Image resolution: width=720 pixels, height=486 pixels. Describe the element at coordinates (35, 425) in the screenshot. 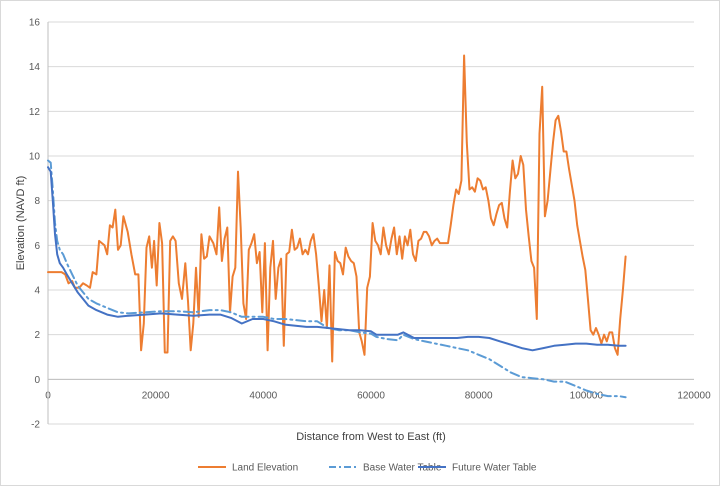

I see `y-tick-label: -2` at that location.